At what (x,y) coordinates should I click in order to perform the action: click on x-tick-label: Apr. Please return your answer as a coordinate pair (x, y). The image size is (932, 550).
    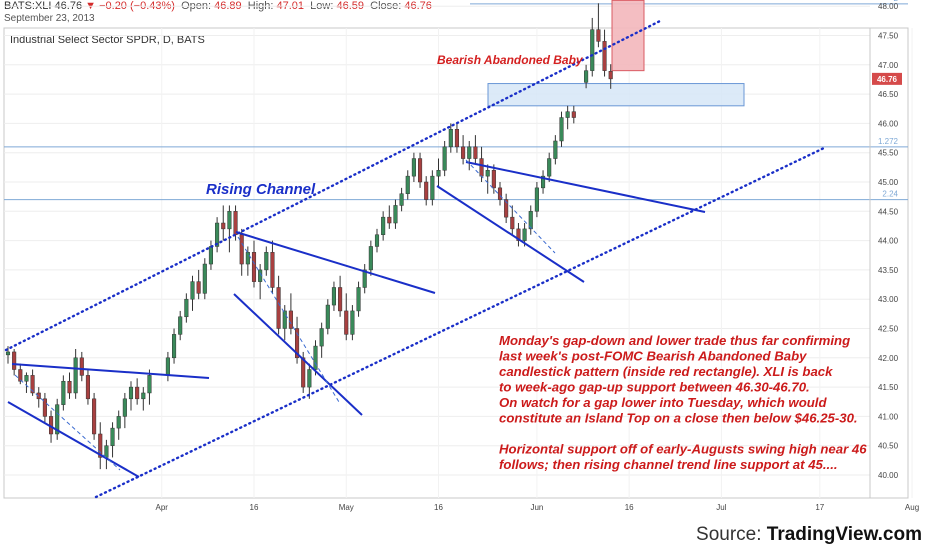
    Looking at the image, I should click on (162, 507).